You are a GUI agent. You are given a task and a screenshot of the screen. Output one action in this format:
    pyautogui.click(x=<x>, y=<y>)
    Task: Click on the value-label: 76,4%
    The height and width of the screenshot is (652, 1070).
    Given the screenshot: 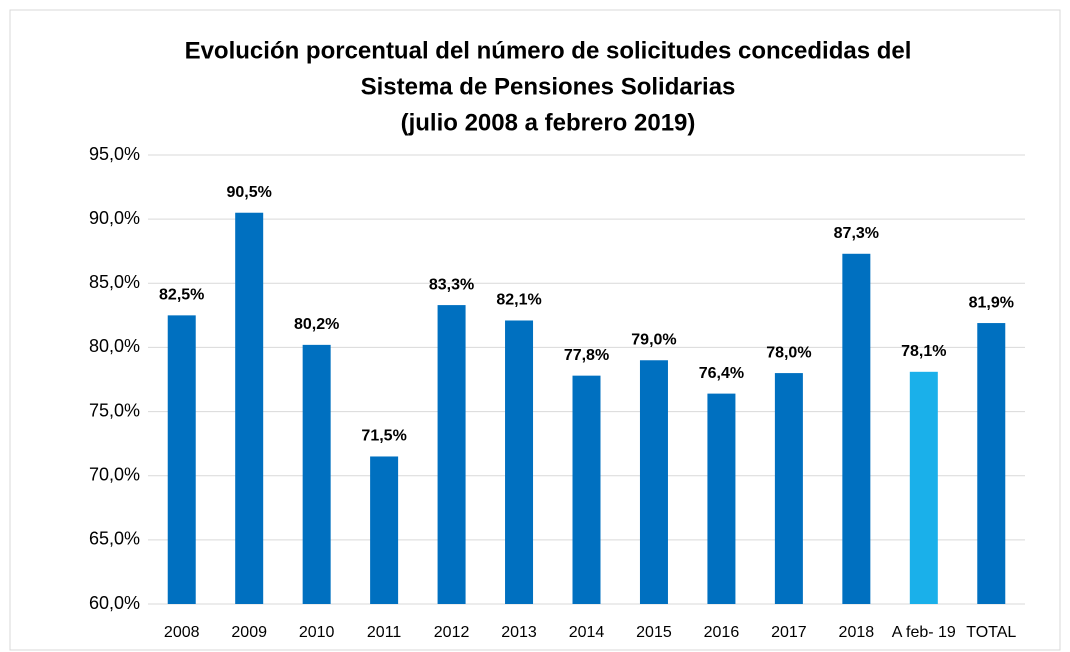 What is the action you would take?
    pyautogui.click(x=721, y=373)
    